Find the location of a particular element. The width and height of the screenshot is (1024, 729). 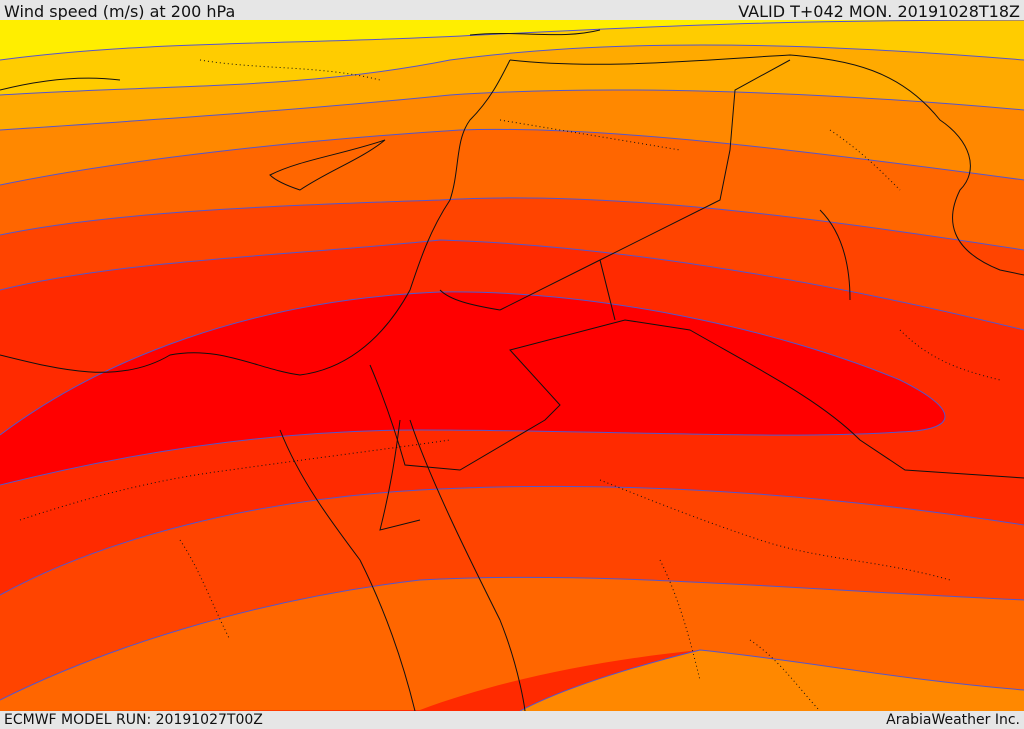

map-title: Wind speed (m/s) at 200 hPa is located at coordinates (120, 11).